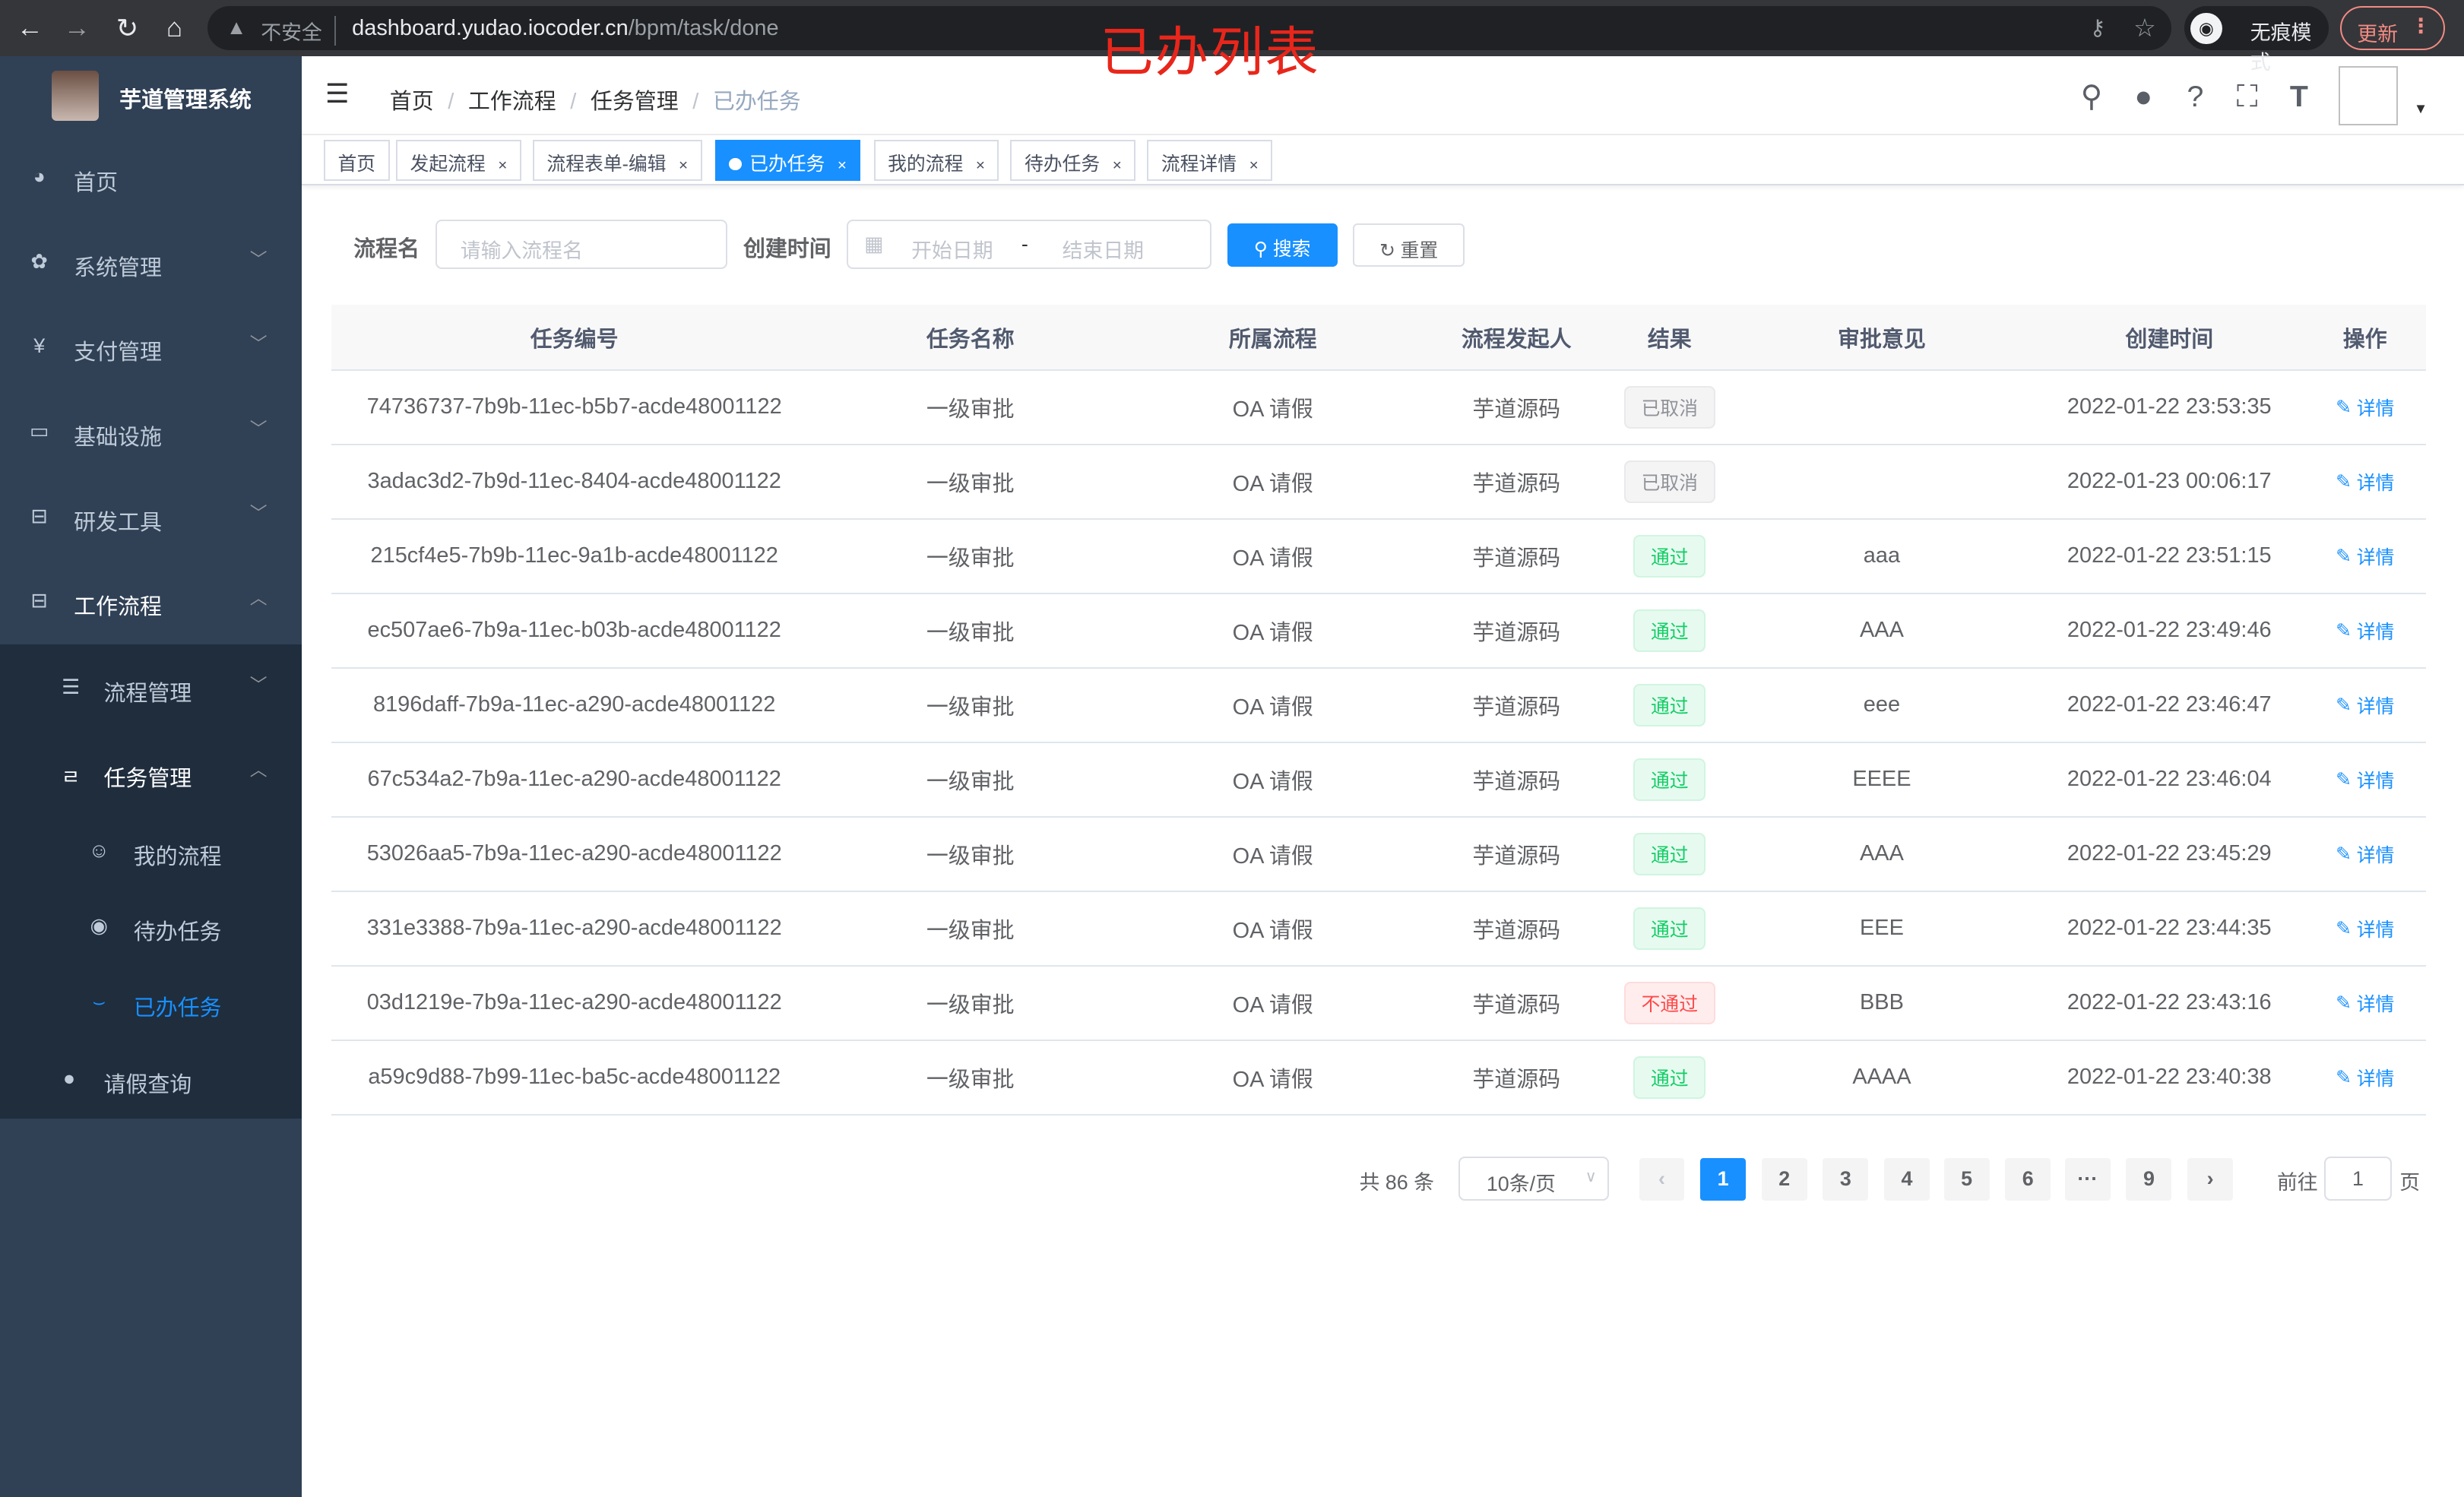 This screenshot has height=1497, width=2464. Describe the element at coordinates (581, 244) in the screenshot. I see `process-name-input: 请输入流程名` at that location.